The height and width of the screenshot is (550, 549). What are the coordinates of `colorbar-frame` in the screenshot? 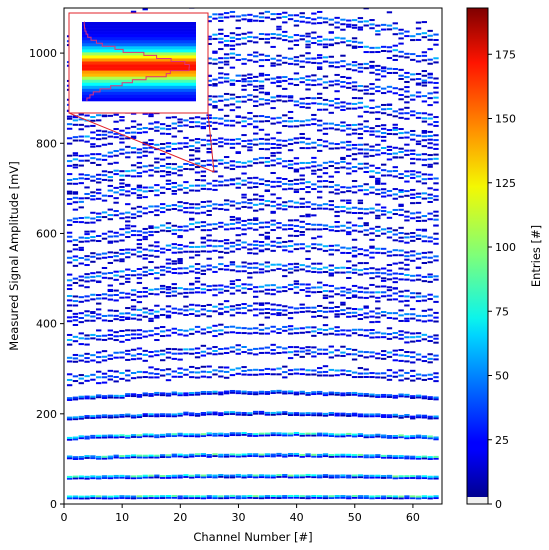 It's located at (477, 256).